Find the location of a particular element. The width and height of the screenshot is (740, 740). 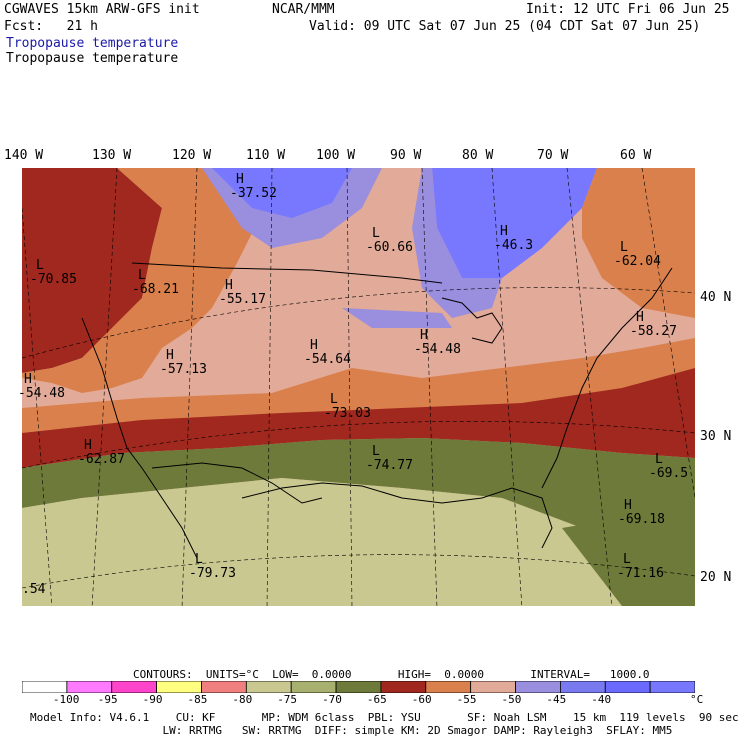

forecast-hour: Fcst: 21 h is located at coordinates (51, 26).